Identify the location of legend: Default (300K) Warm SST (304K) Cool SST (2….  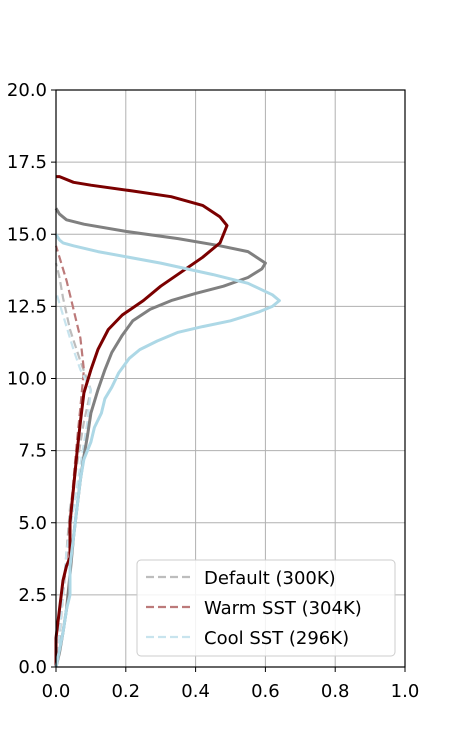
(266, 608).